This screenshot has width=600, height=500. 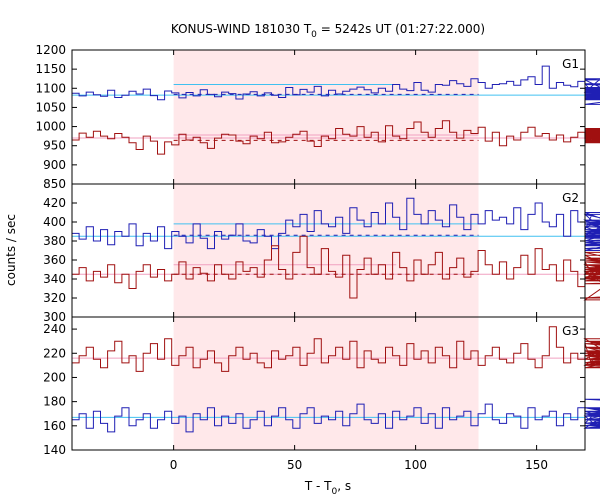 What do you see at coordinates (54, 184) in the screenshot?
I see `y-tick-label: 850` at bounding box center [54, 184].